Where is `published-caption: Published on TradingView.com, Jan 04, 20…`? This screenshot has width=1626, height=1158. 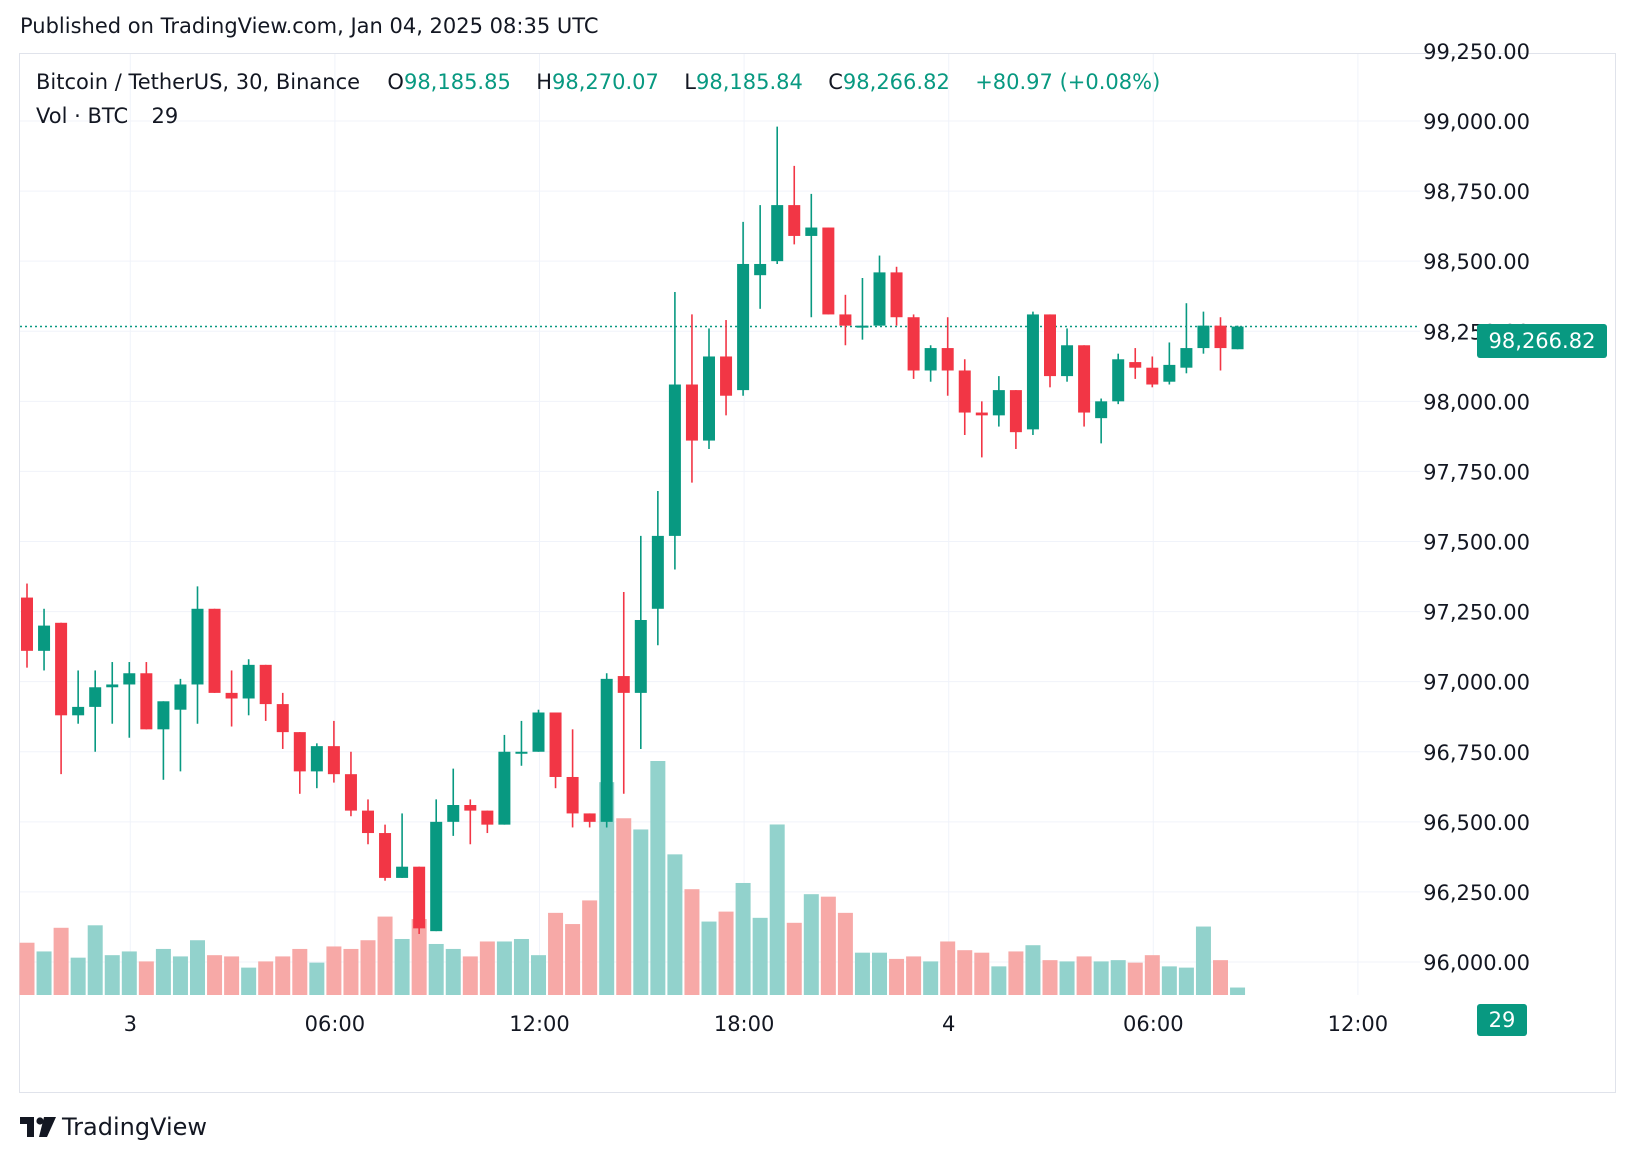 published-caption: Published on TradingView.com, Jan 04, 20… is located at coordinates (309, 26).